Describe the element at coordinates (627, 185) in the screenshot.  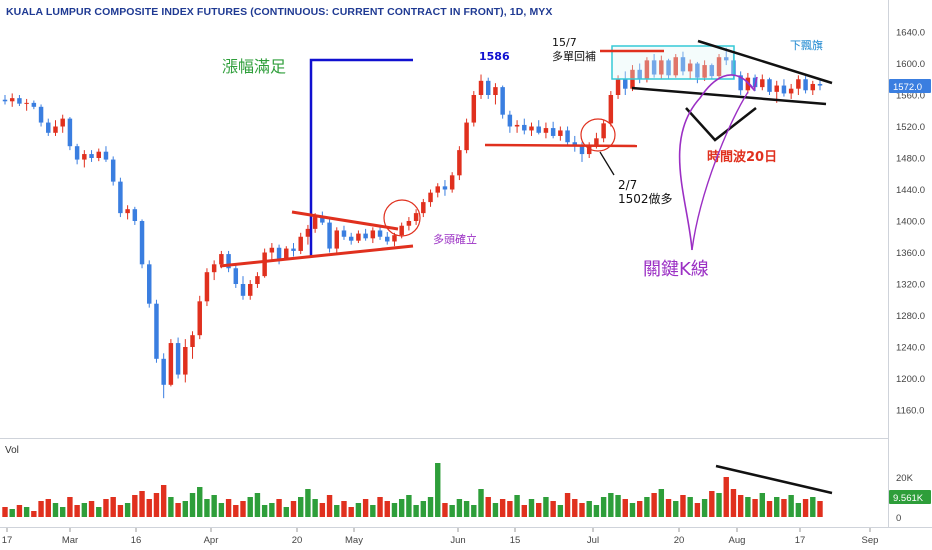
I see `date-2-7-label: 2/7` at that location.